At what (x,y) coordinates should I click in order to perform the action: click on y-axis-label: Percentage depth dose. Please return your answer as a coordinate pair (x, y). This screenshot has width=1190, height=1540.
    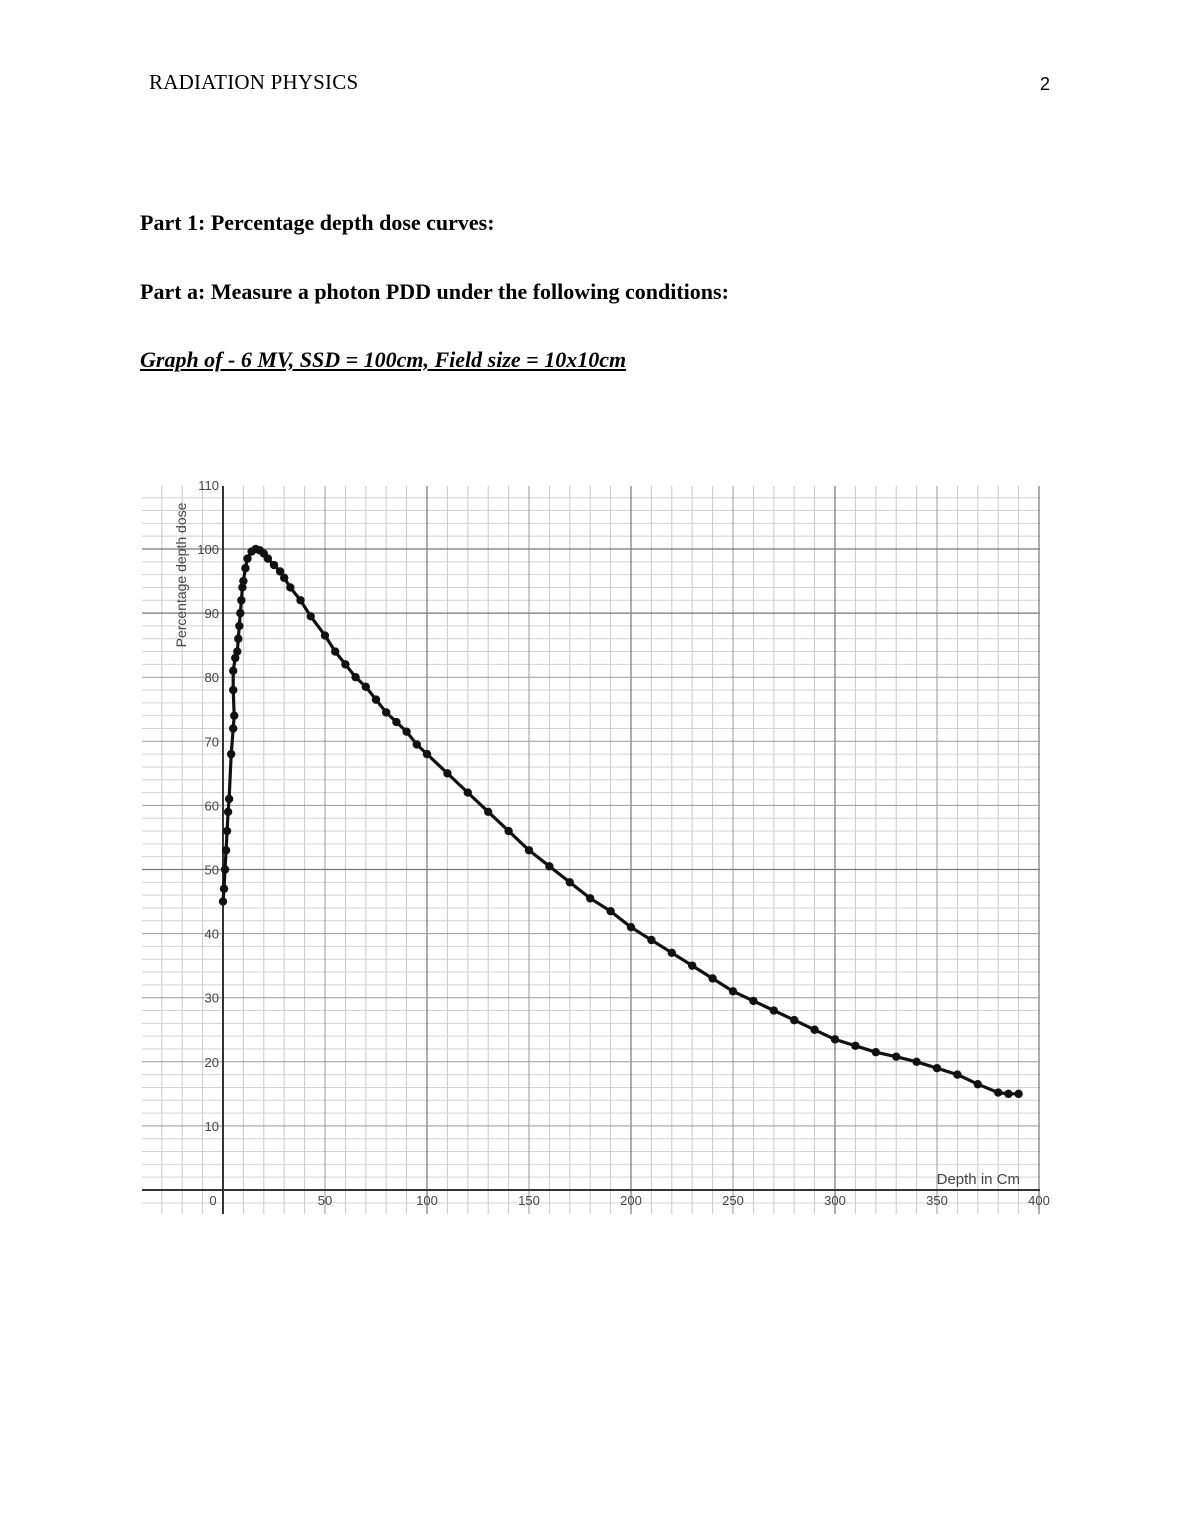
    Looking at the image, I should click on (181, 574).